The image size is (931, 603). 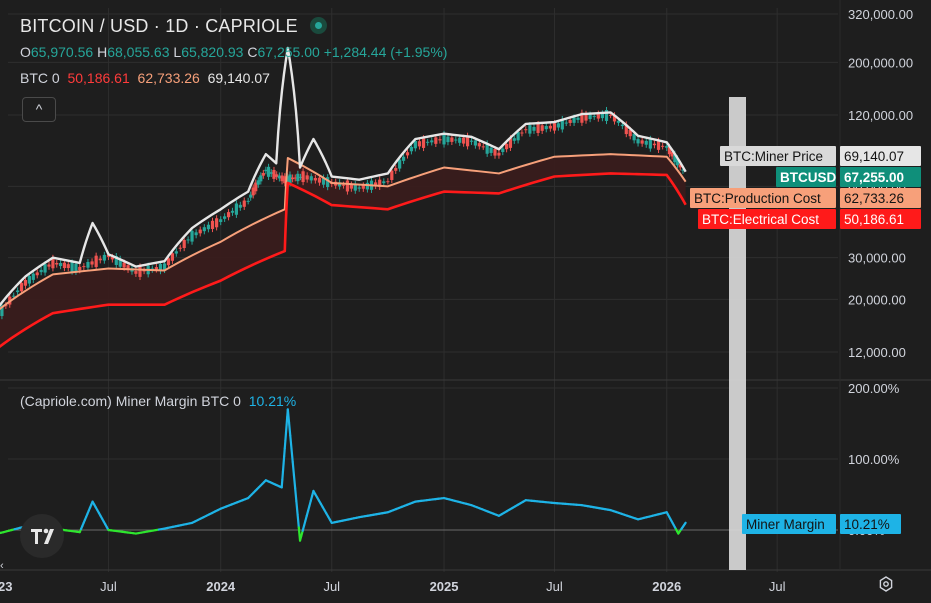 I want to click on change-value: +1,284.44 (+1.95%), so click(x=385, y=52).